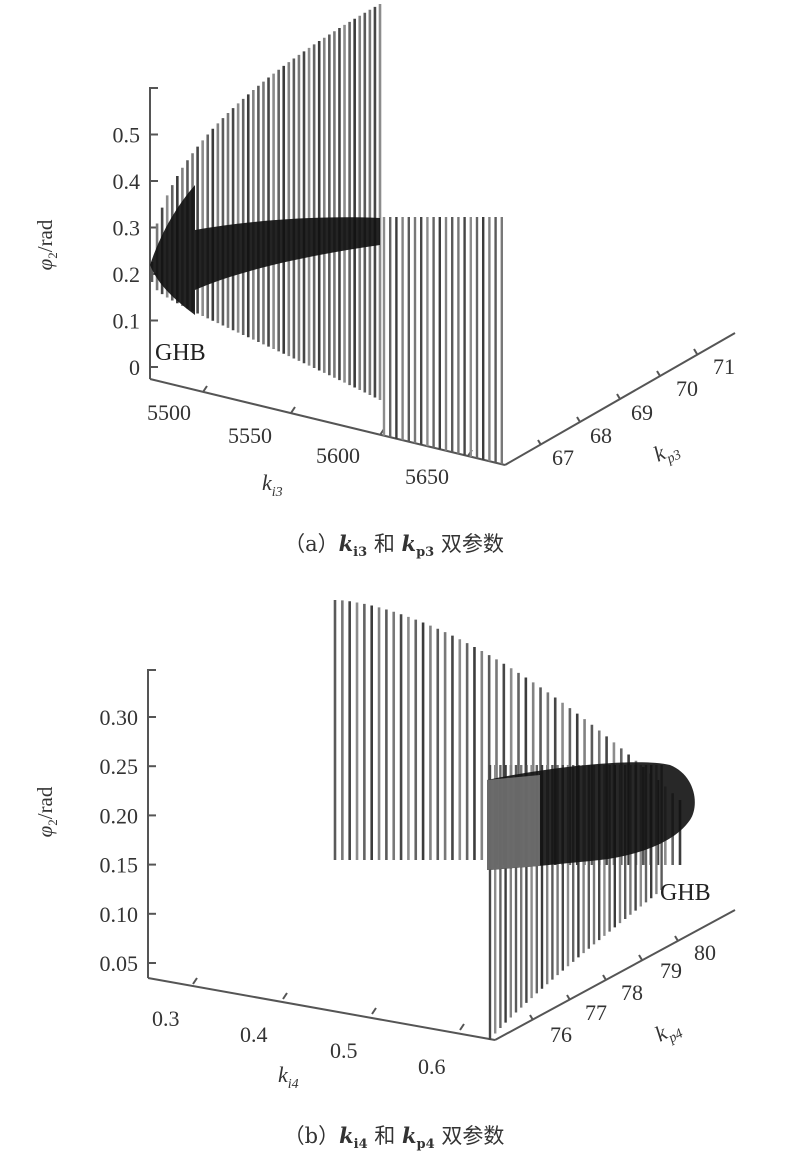 The image size is (788, 1161). I want to click on z-tick-label: 80, so click(705, 952).